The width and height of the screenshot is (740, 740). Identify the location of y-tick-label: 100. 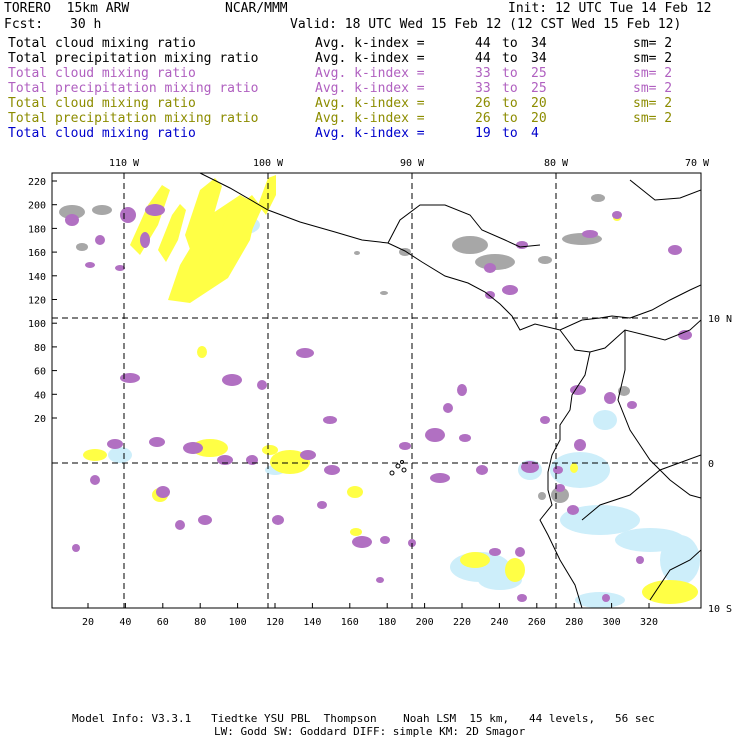
(37, 324).